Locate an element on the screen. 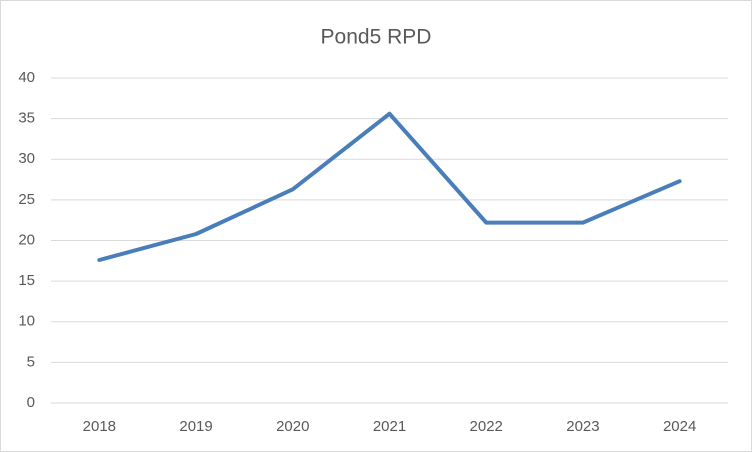 The width and height of the screenshot is (752, 452). x-tick-label: 2019 is located at coordinates (195, 426).